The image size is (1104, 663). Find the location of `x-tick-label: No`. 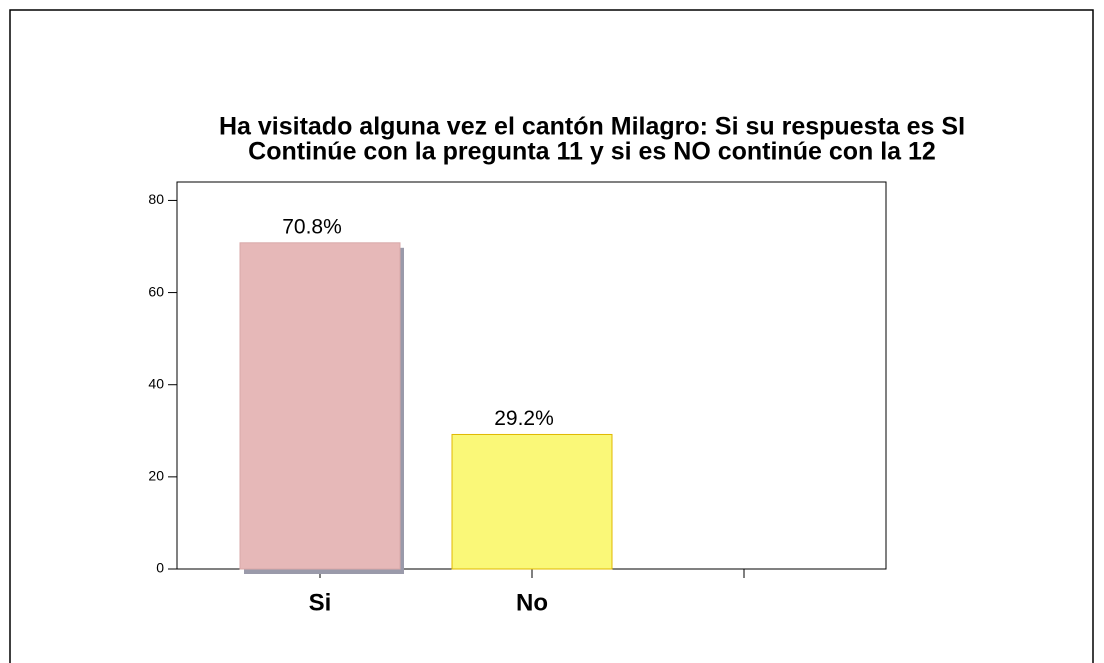

x-tick-label: No is located at coordinates (532, 602).